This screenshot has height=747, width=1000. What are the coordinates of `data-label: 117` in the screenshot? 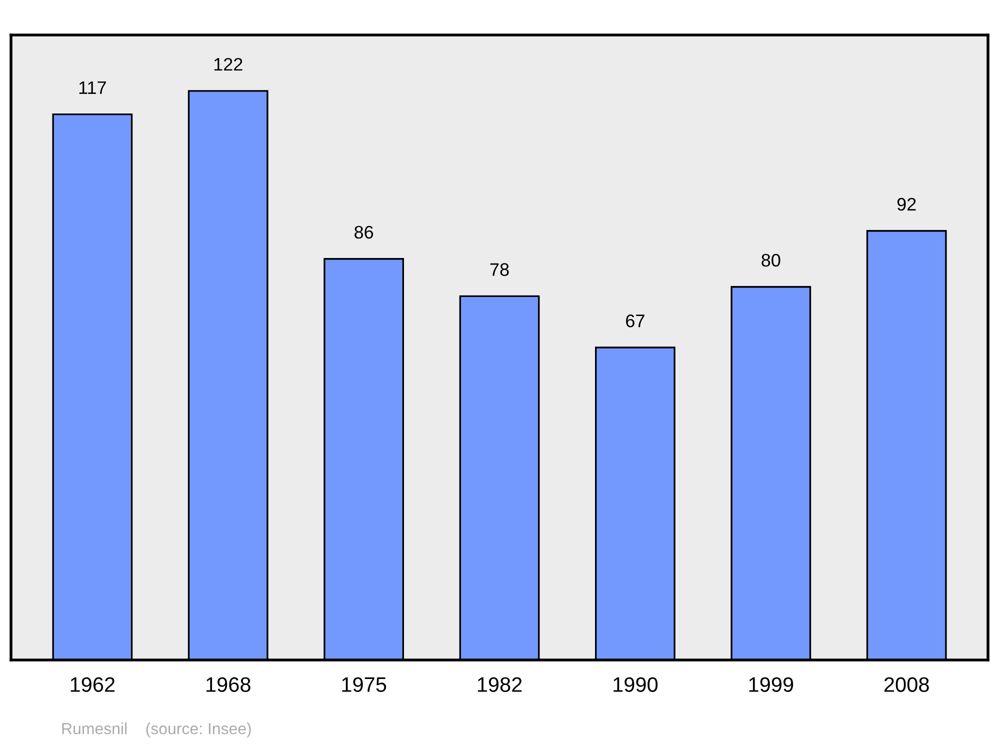 It's located at (92, 87).